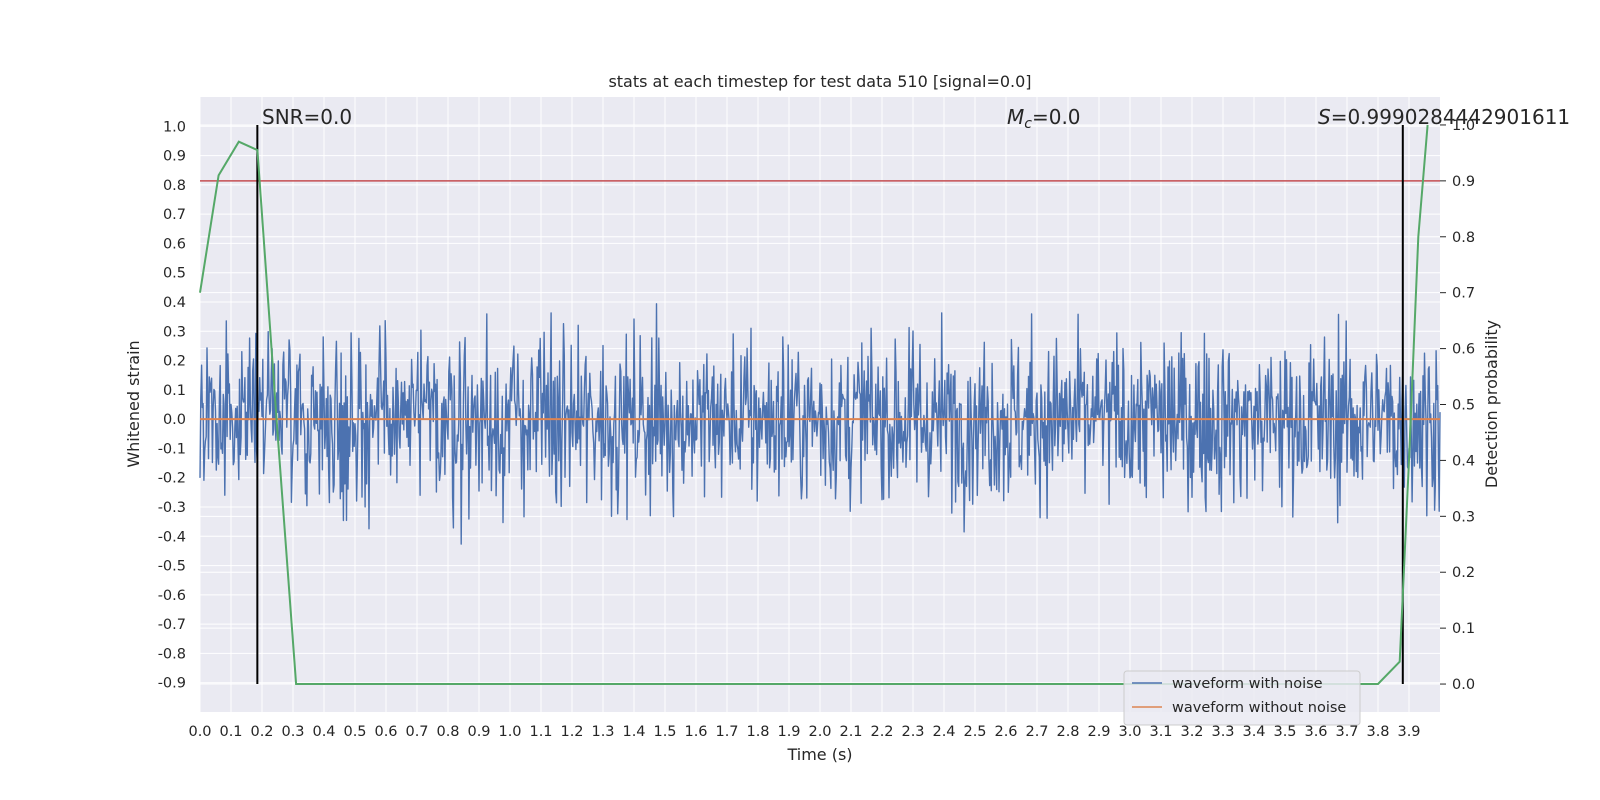 This screenshot has width=1600, height=800. What do you see at coordinates (1324, 117) in the screenshot?
I see `s-symbol: S` at bounding box center [1324, 117].